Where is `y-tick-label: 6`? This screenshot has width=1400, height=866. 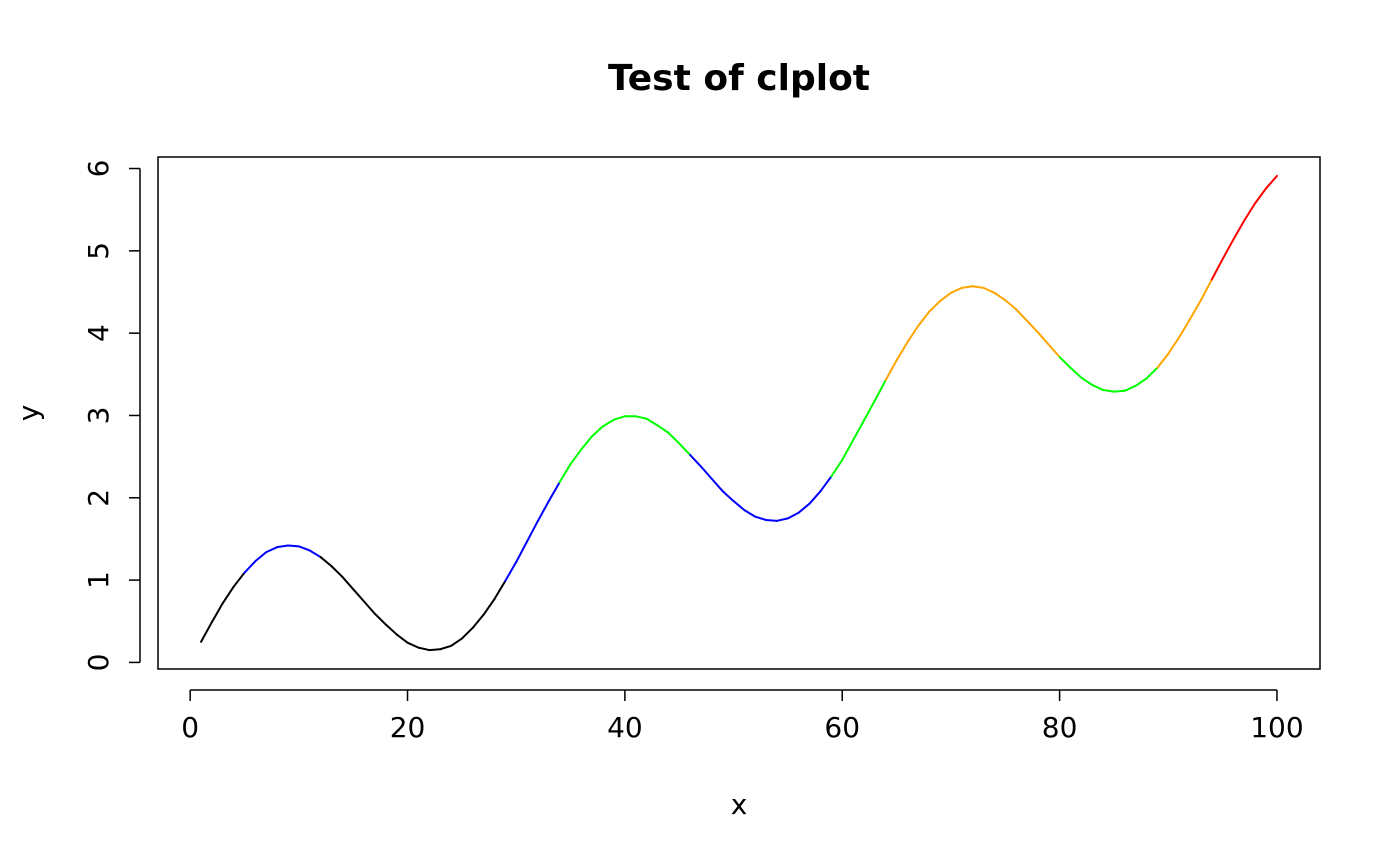
y-tick-label: 6 is located at coordinates (98, 169).